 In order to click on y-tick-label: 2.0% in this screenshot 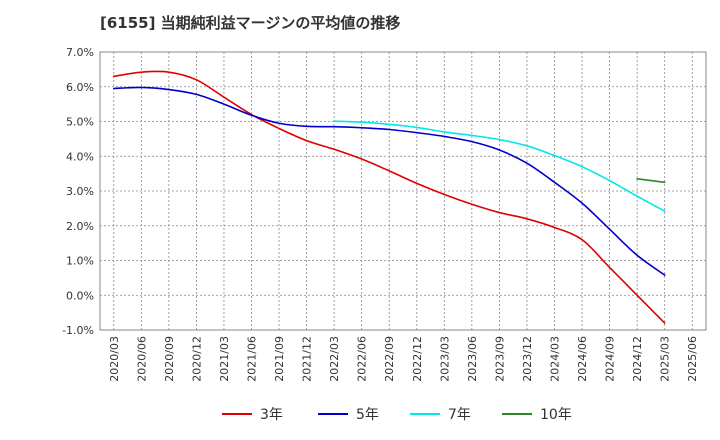, I will do `click(80, 226)`.